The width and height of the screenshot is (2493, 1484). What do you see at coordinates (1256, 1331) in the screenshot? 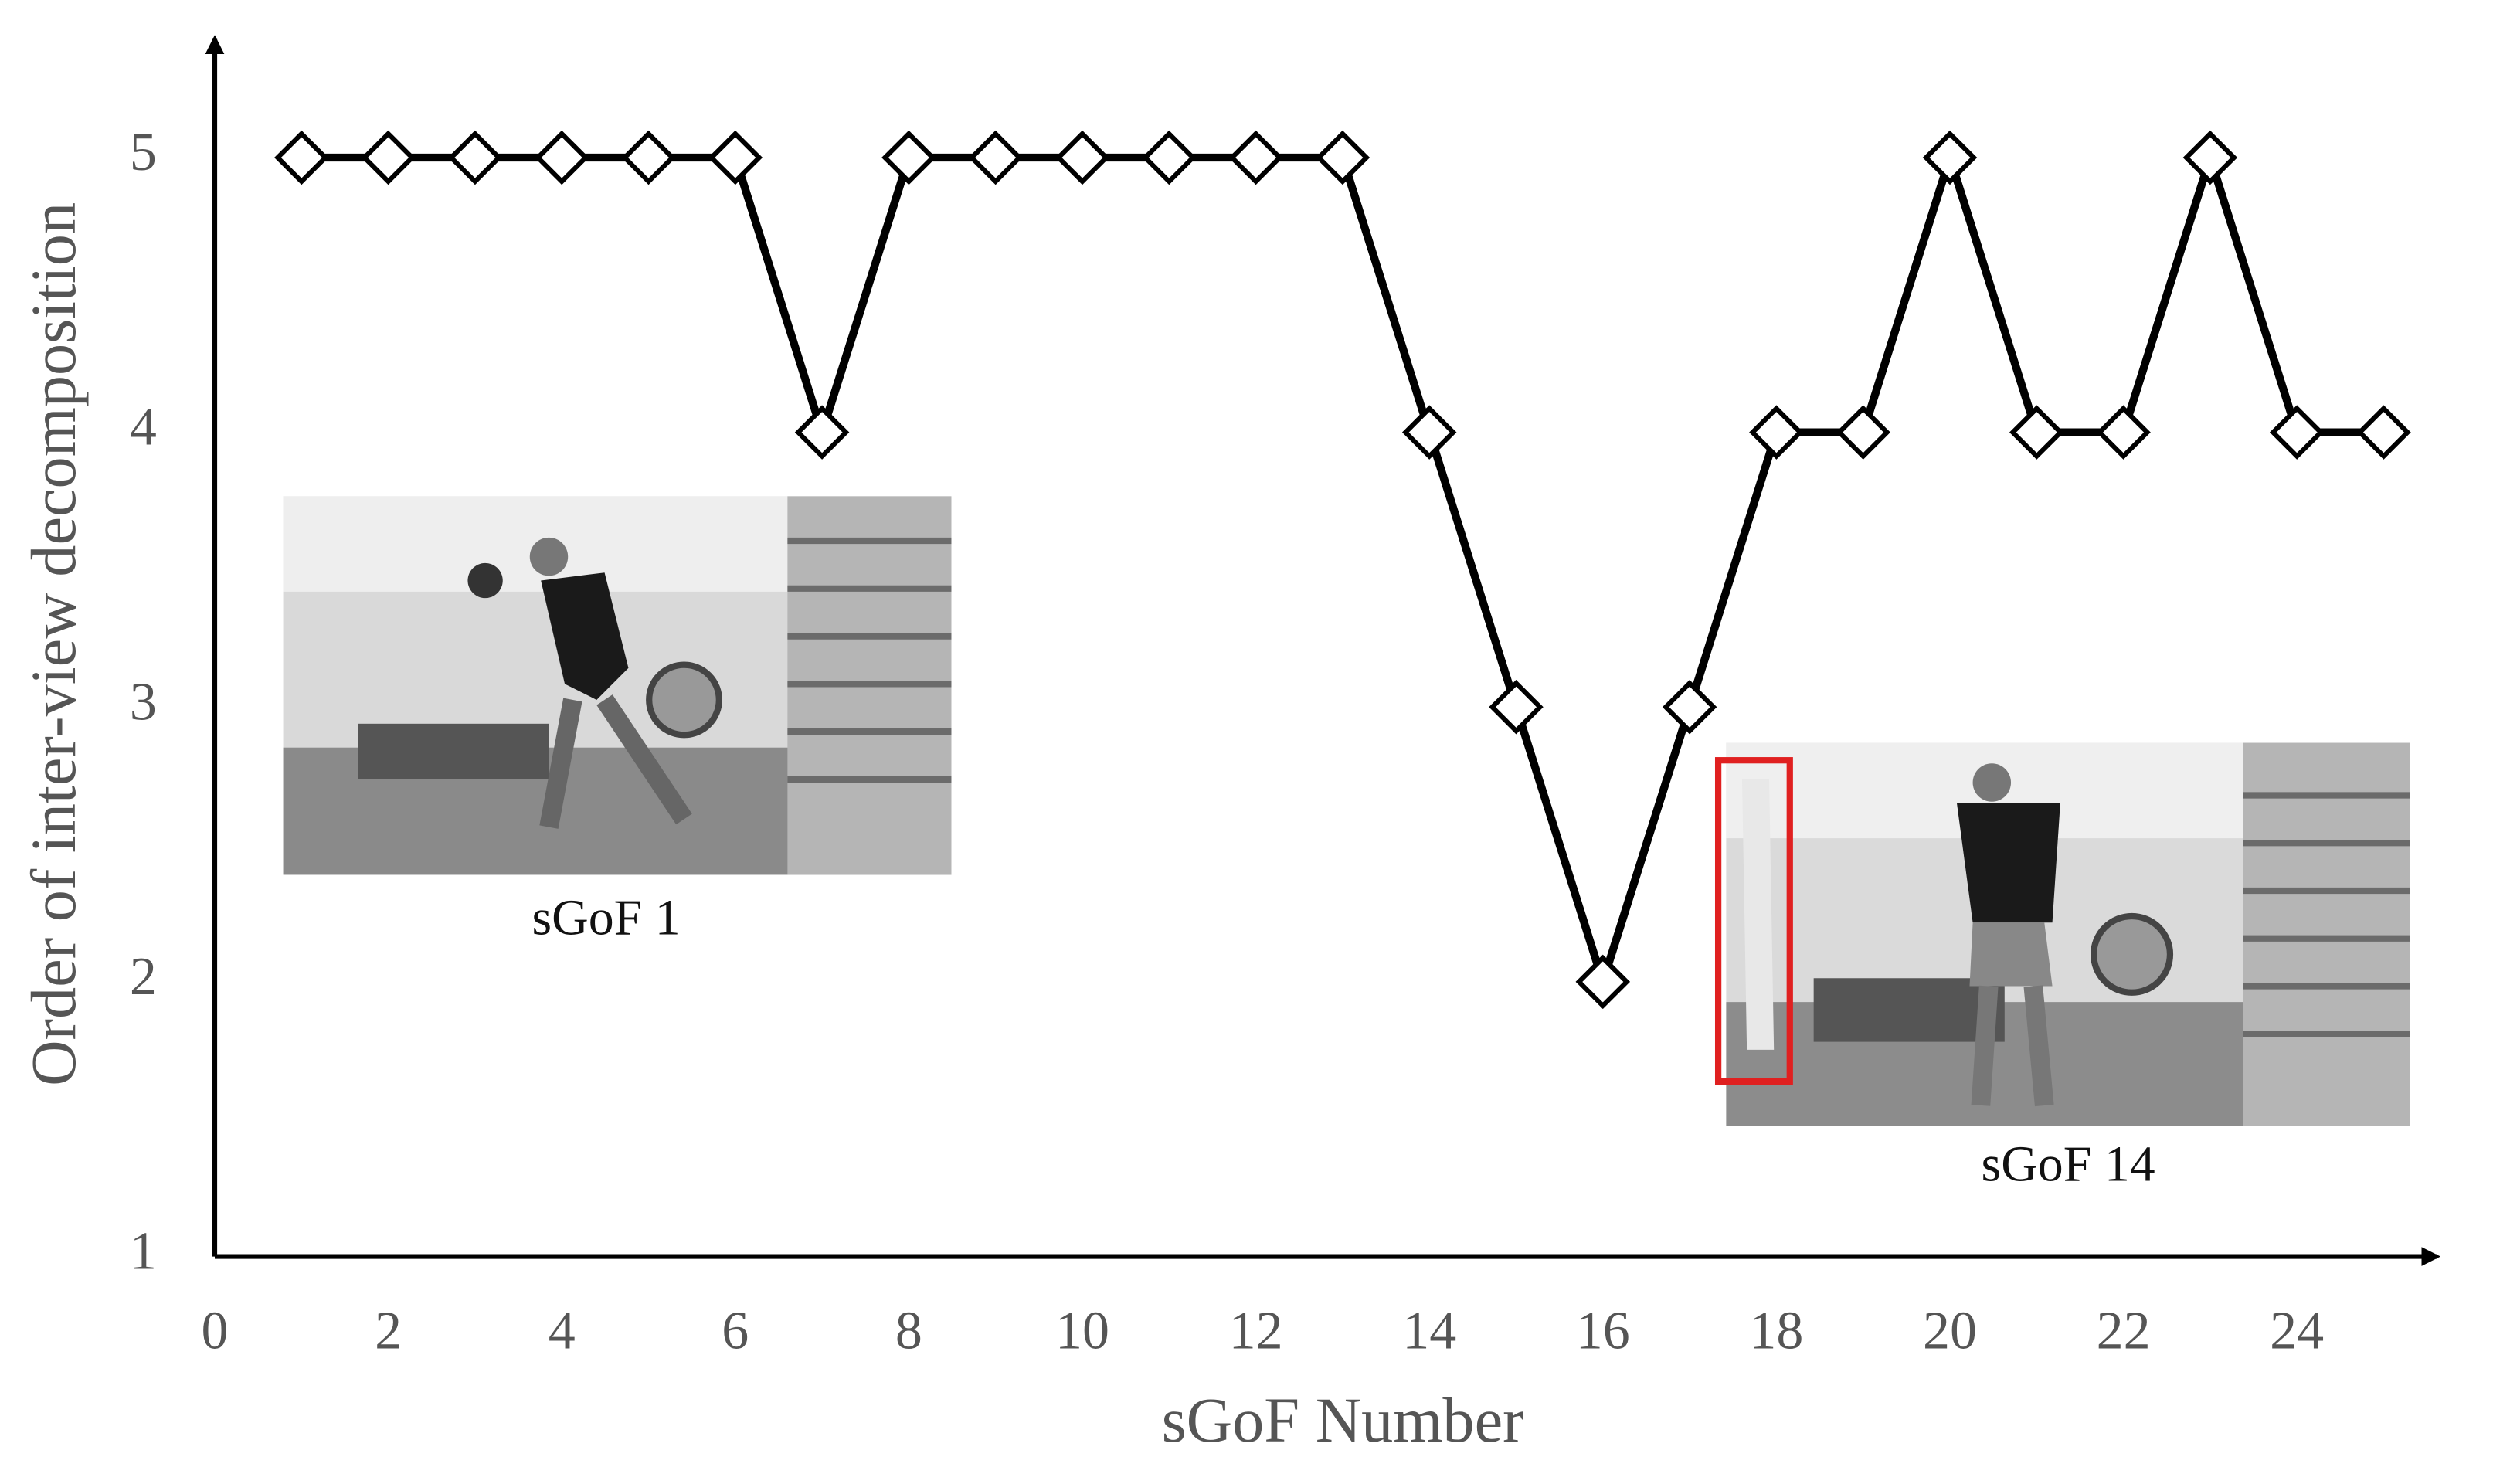
I see `x-tick-label: 12` at bounding box center [1256, 1331].